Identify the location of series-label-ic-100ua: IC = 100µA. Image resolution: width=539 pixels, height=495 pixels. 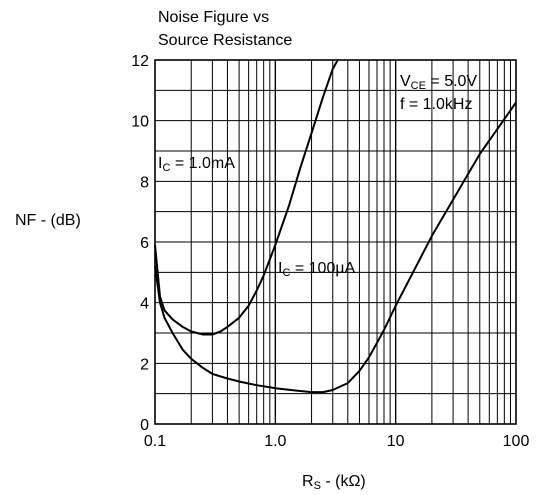
(317, 269).